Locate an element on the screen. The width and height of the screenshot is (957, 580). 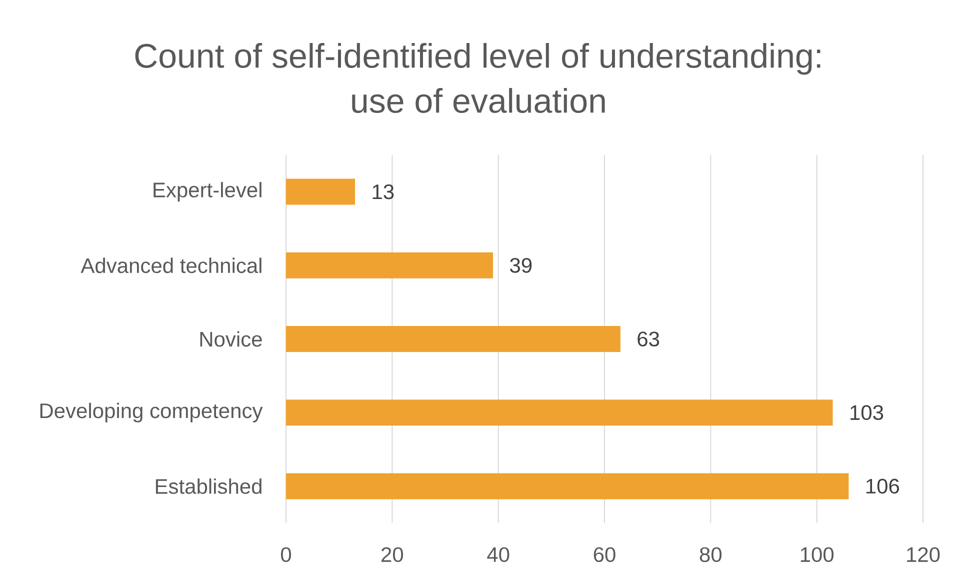
data-label: 106 is located at coordinates (882, 486).